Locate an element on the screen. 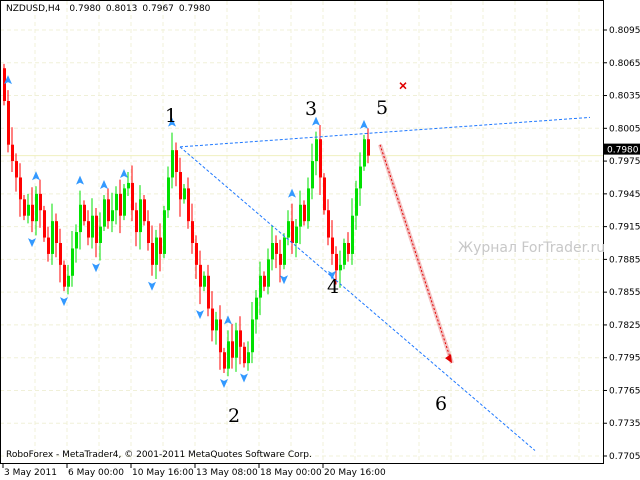 The width and height of the screenshot is (640, 480). y-tick-label: 0.7885 is located at coordinates (624, 260).